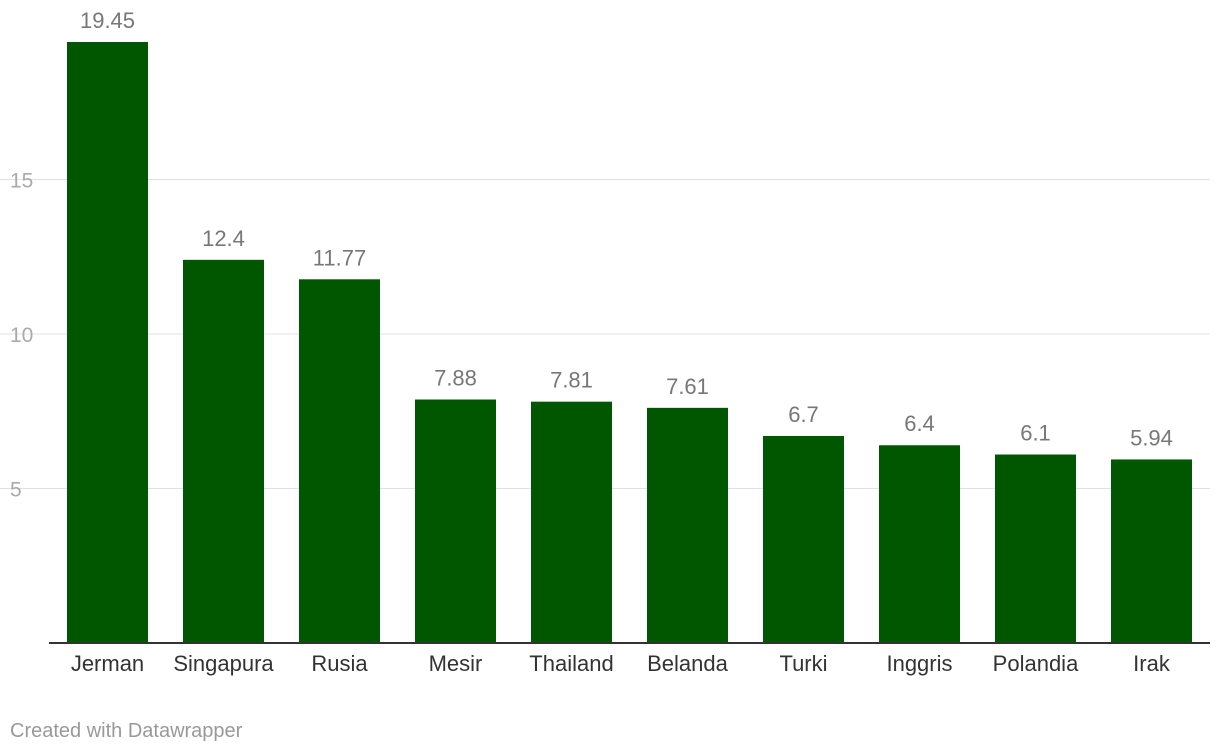 The height and width of the screenshot is (756, 1220). I want to click on x-tick-label: Irak, so click(1152, 663).